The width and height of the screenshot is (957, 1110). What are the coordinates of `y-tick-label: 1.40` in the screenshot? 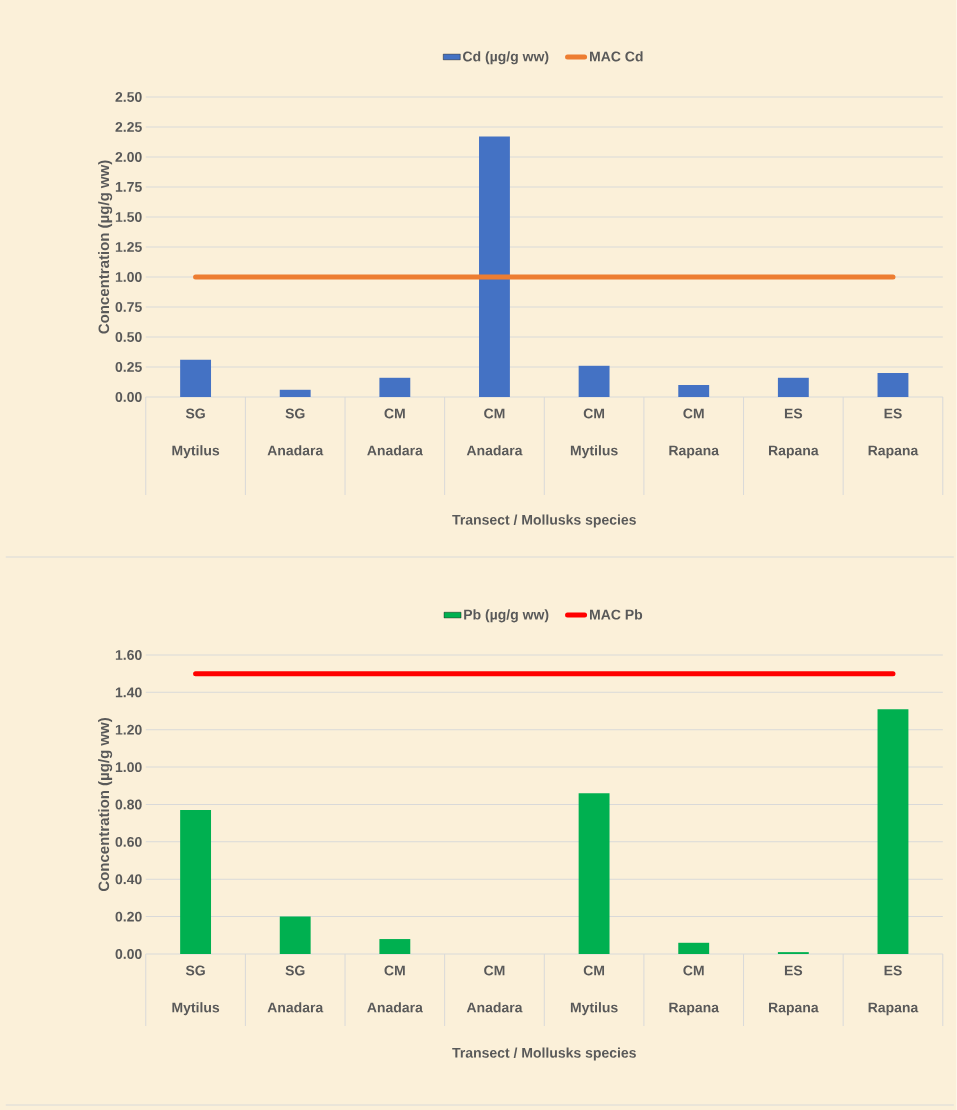 It's located at (128, 692).